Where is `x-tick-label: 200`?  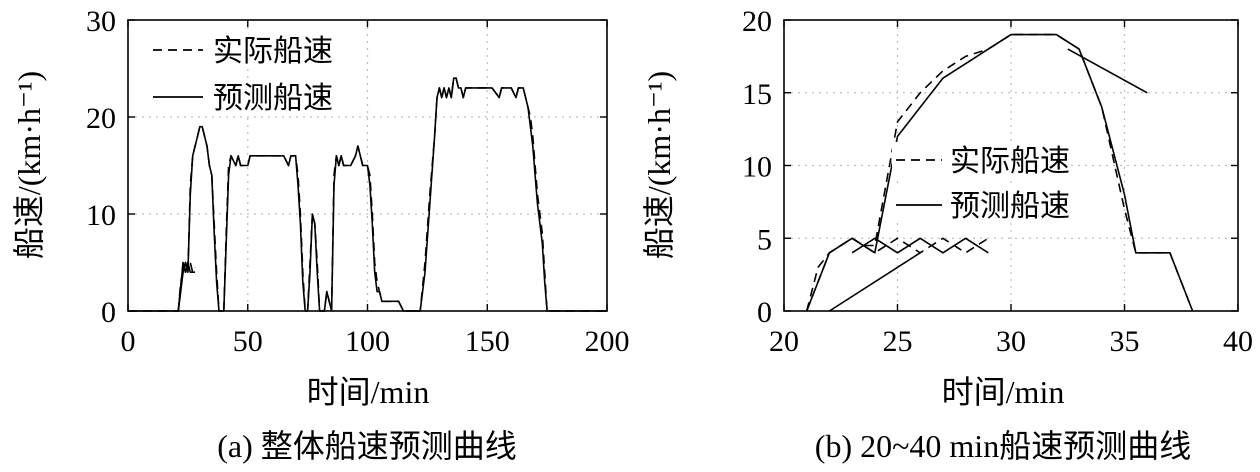 x-tick-label: 200 is located at coordinates (607, 341).